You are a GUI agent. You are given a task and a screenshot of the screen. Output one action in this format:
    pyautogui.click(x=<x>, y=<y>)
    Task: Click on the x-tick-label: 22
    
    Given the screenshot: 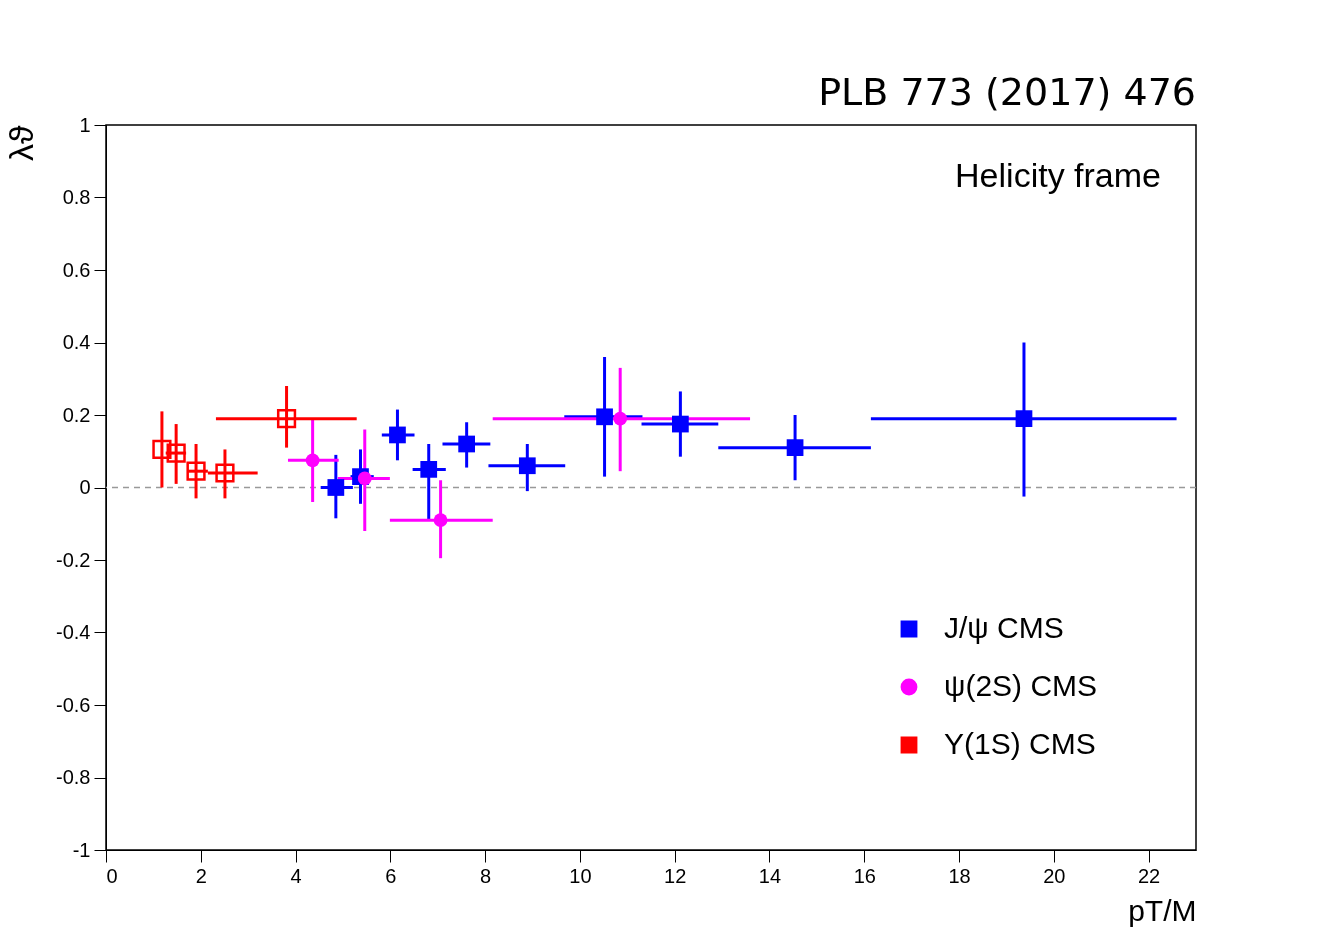 What is the action you would take?
    pyautogui.click(x=1149, y=875)
    